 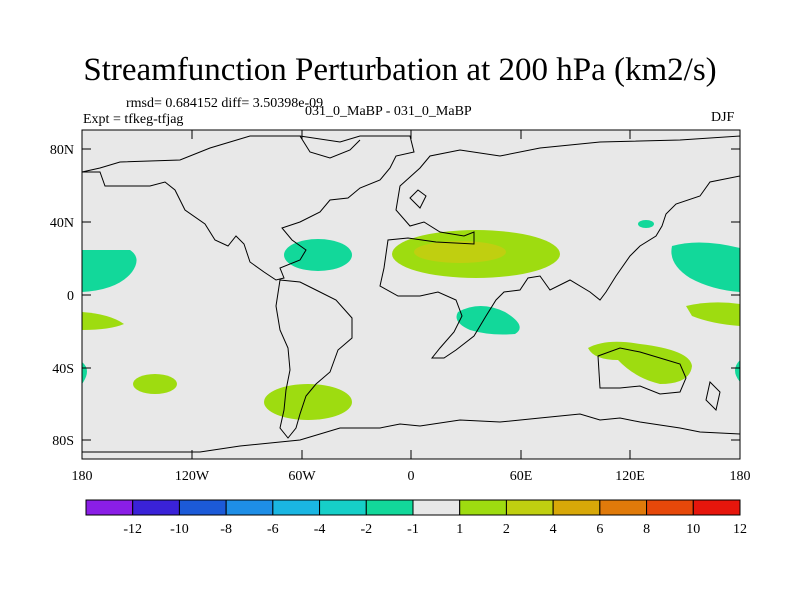 What do you see at coordinates (705, 267) in the screenshot?
I see `anomaly-blob-east-pacific-north` at bounding box center [705, 267].